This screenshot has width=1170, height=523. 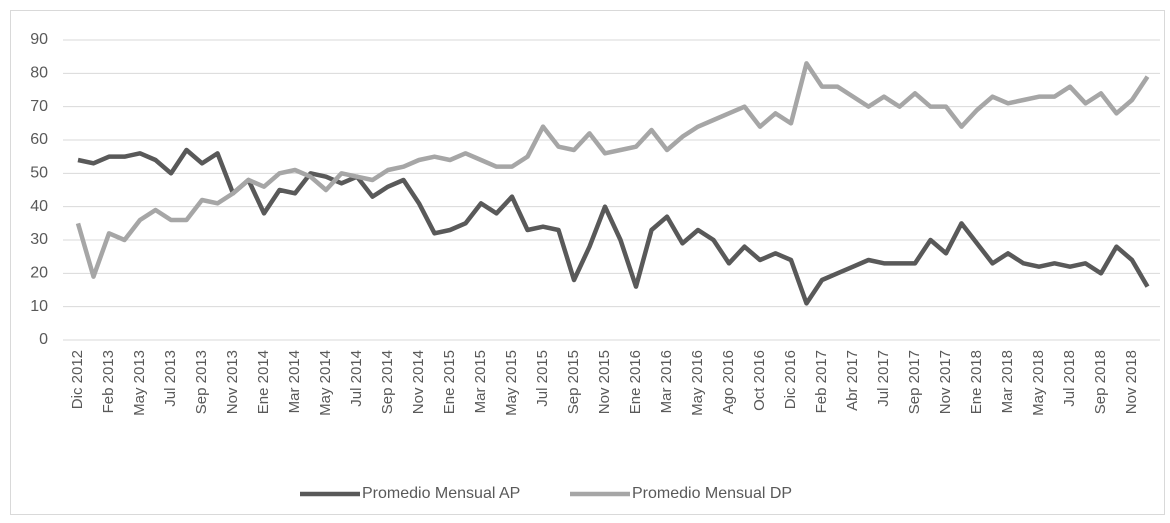 I want to click on x-tick-label: Ene 2018, so click(x=976, y=382).